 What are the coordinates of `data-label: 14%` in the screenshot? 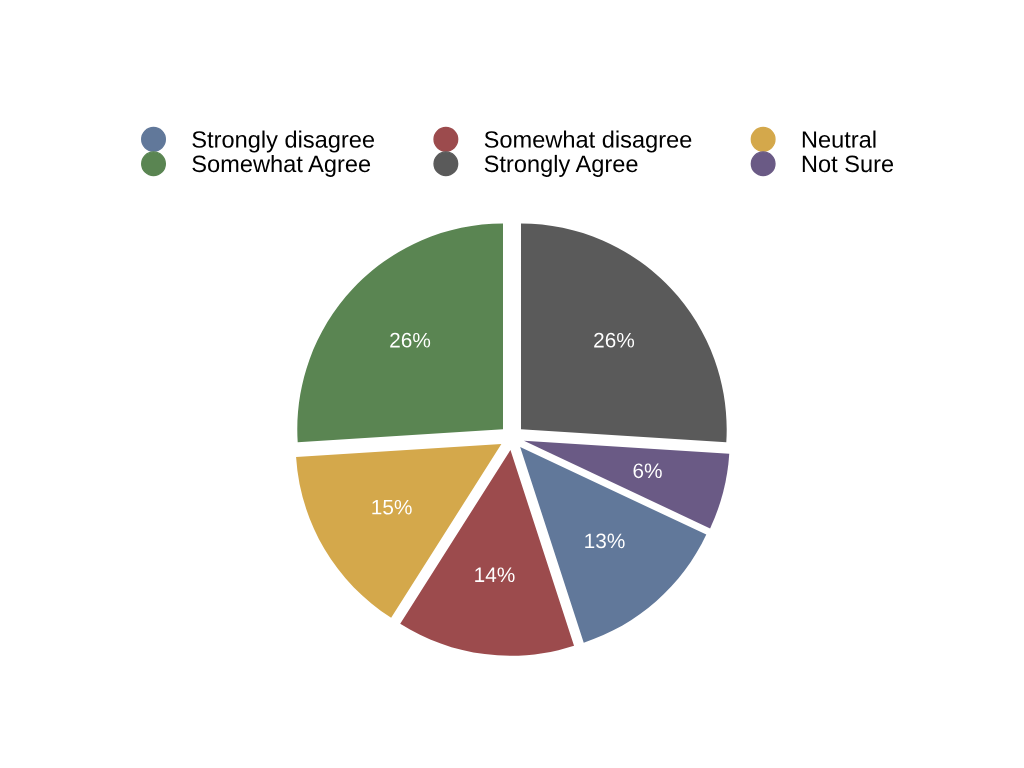 It's located at (495, 575).